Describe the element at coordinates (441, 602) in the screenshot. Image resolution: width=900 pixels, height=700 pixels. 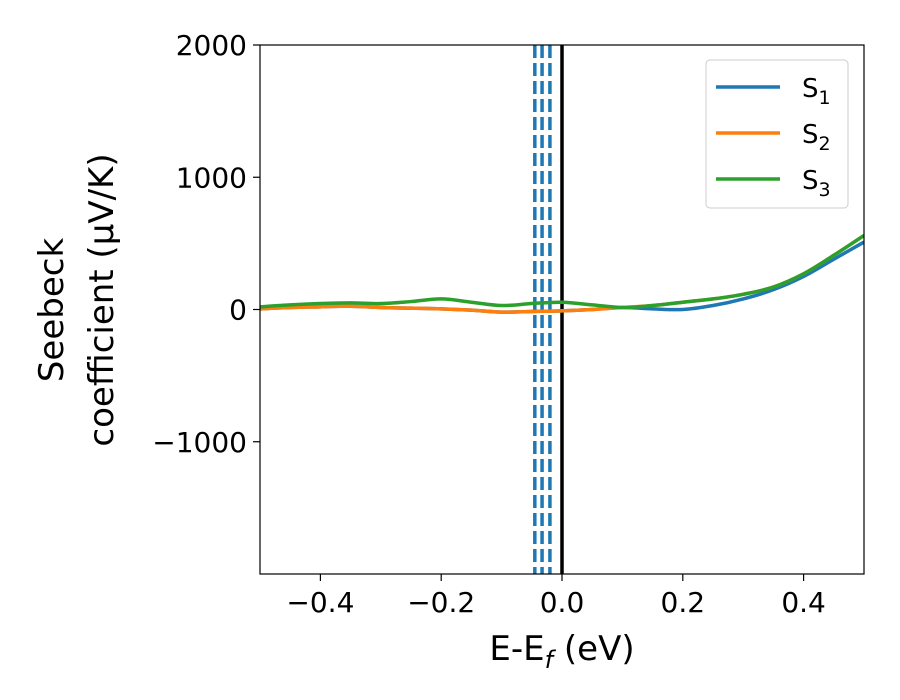
I see `x-tick-label: −0.2` at that location.